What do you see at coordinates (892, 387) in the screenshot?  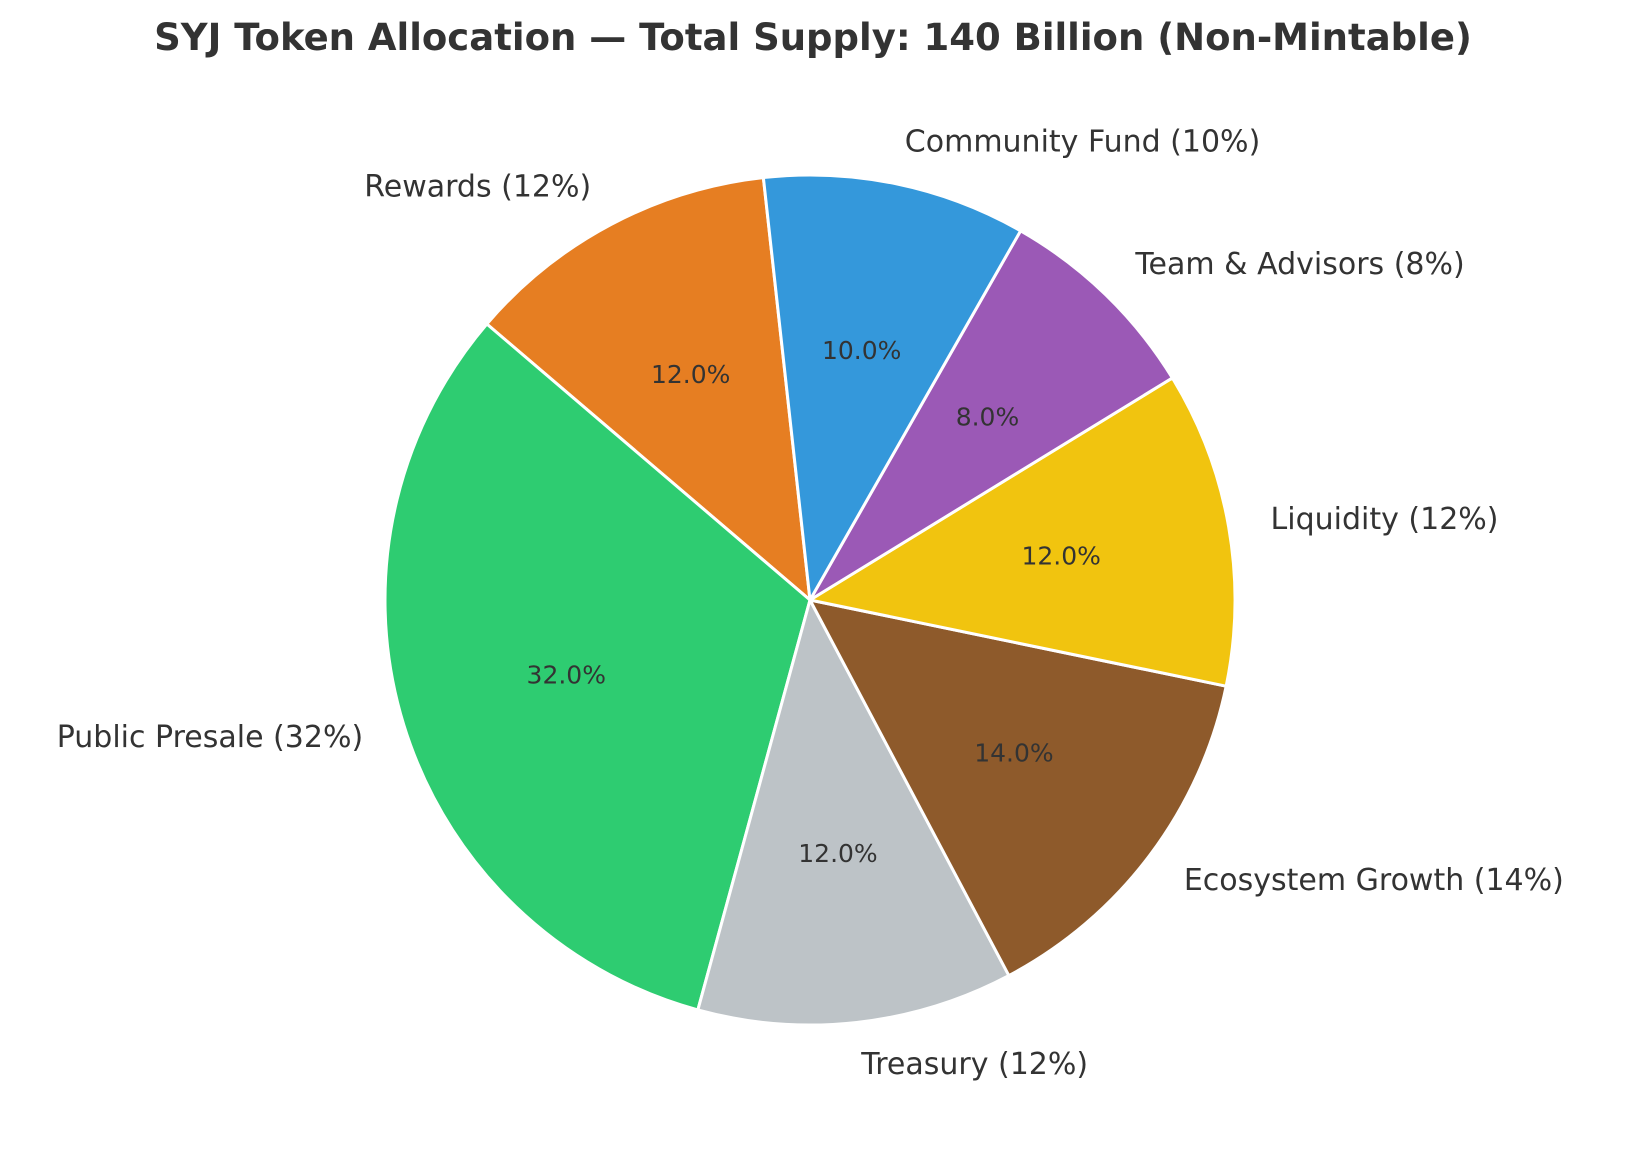 I see `pie-slice-community-fund` at bounding box center [892, 387].